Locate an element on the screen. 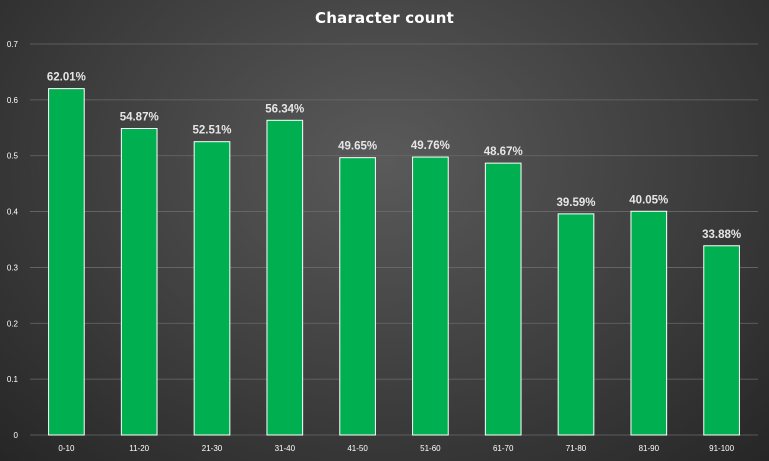 This screenshot has height=461, width=769. x-tick-label: 71-80 is located at coordinates (576, 448).